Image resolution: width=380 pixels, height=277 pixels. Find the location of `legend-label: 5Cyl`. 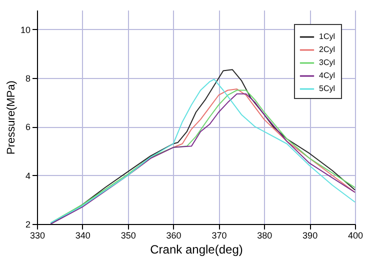

legend-label: 5Cyl is located at coordinates (327, 88).